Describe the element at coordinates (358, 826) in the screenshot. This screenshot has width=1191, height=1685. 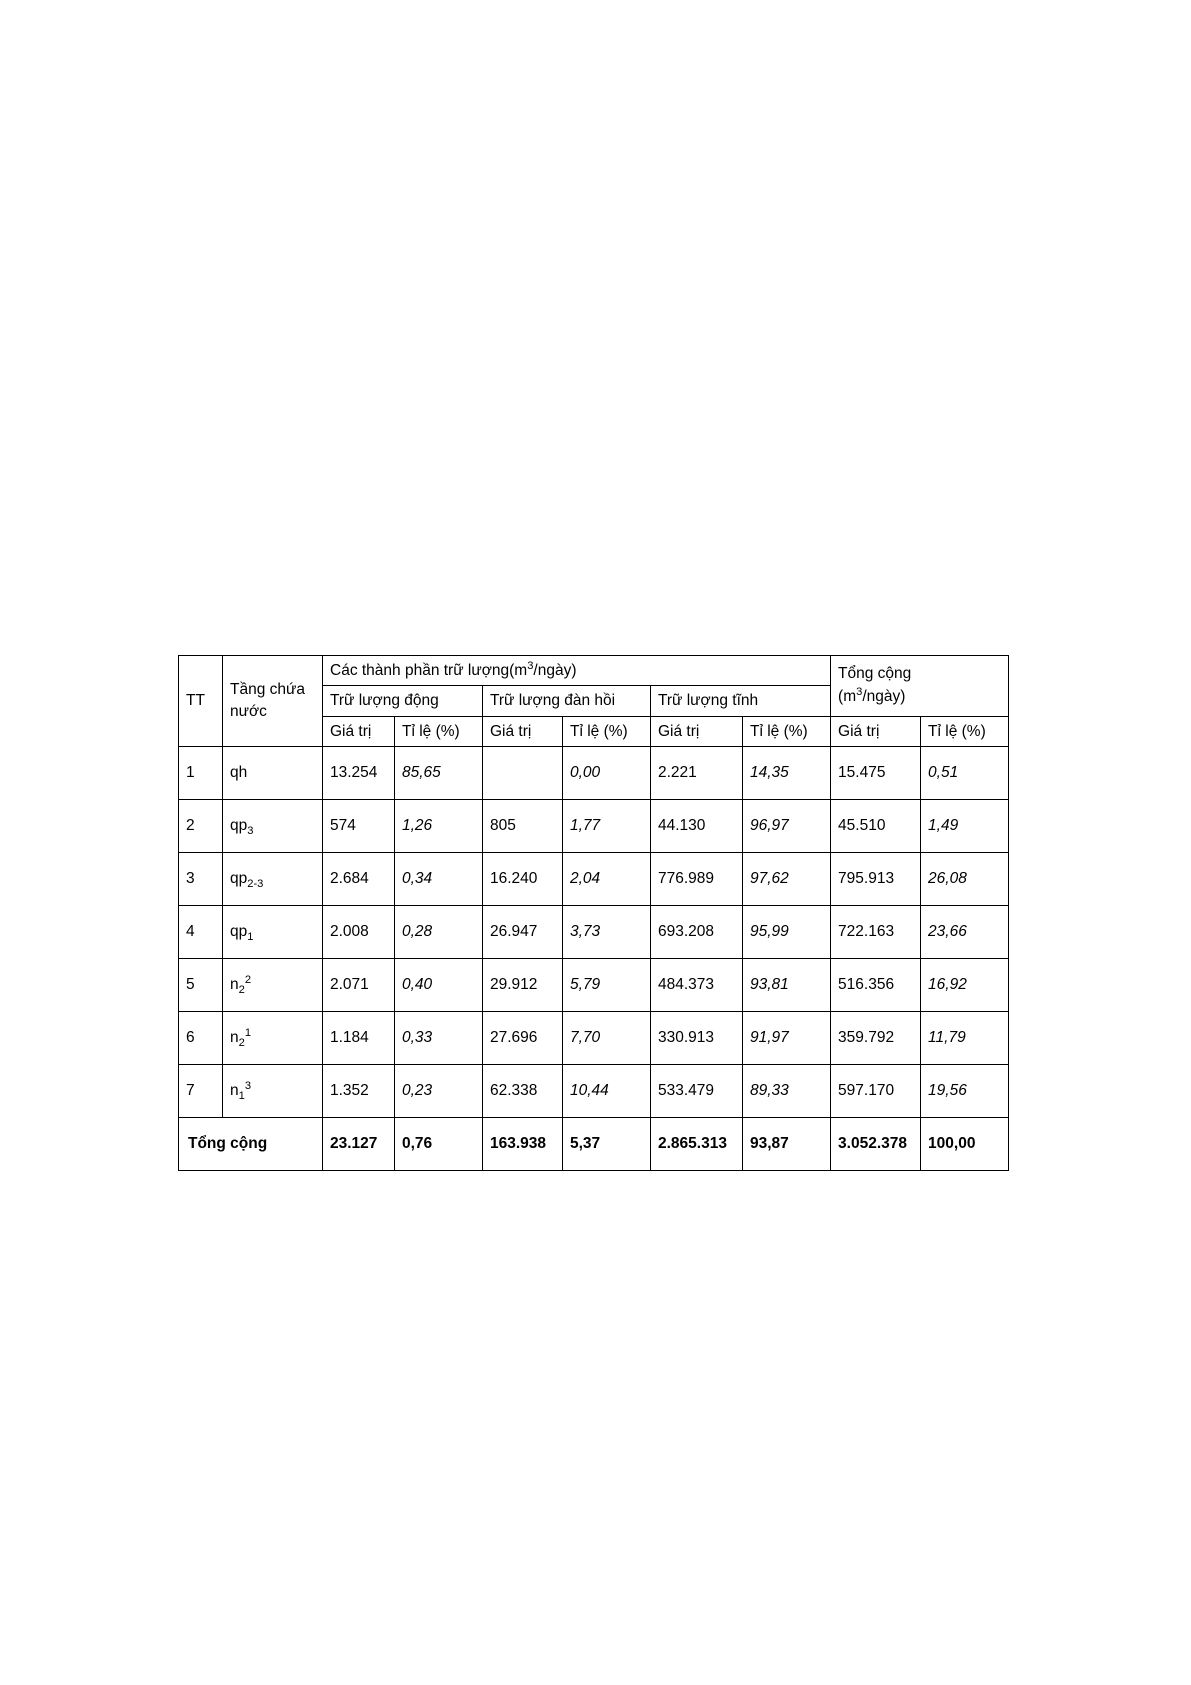
I see `cell-dynamic-value: 574` at that location.